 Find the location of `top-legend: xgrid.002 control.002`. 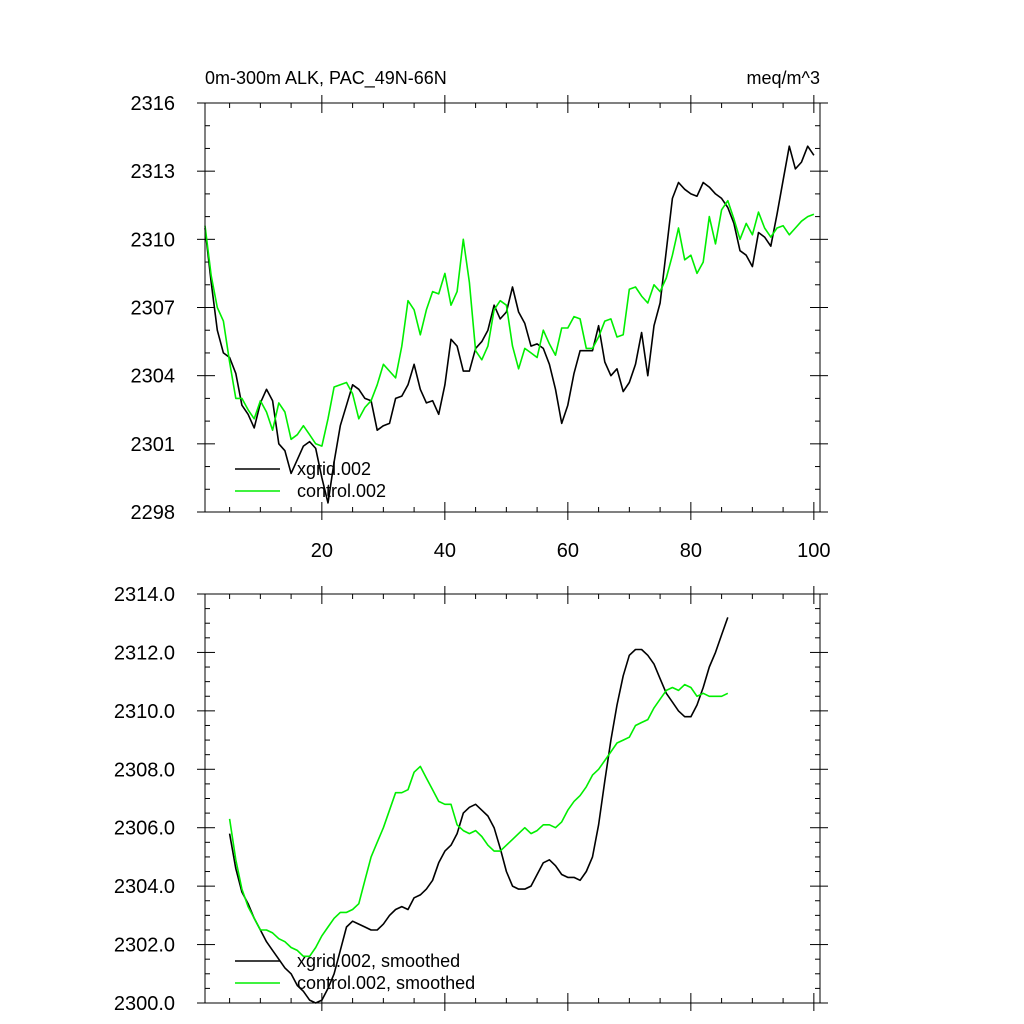

top-legend: xgrid.002 control.002 is located at coordinates (310, 480).